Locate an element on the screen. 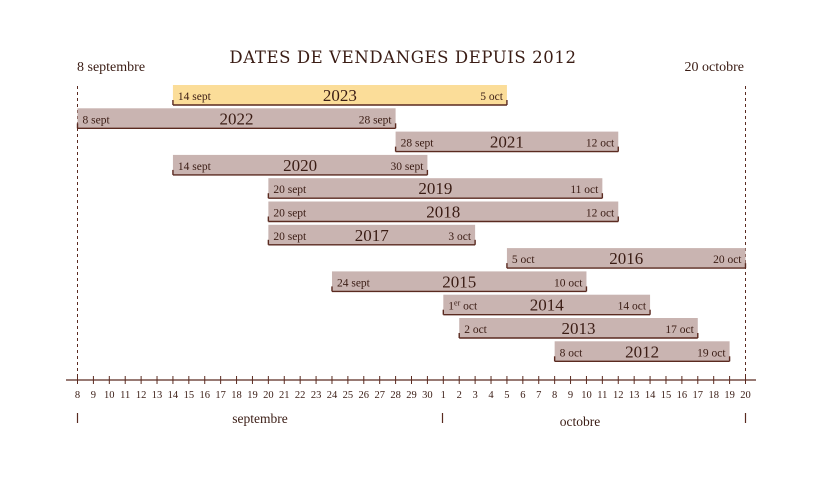 This screenshot has width=827, height=479. bar-end-label: 5 oct is located at coordinates (491, 97).